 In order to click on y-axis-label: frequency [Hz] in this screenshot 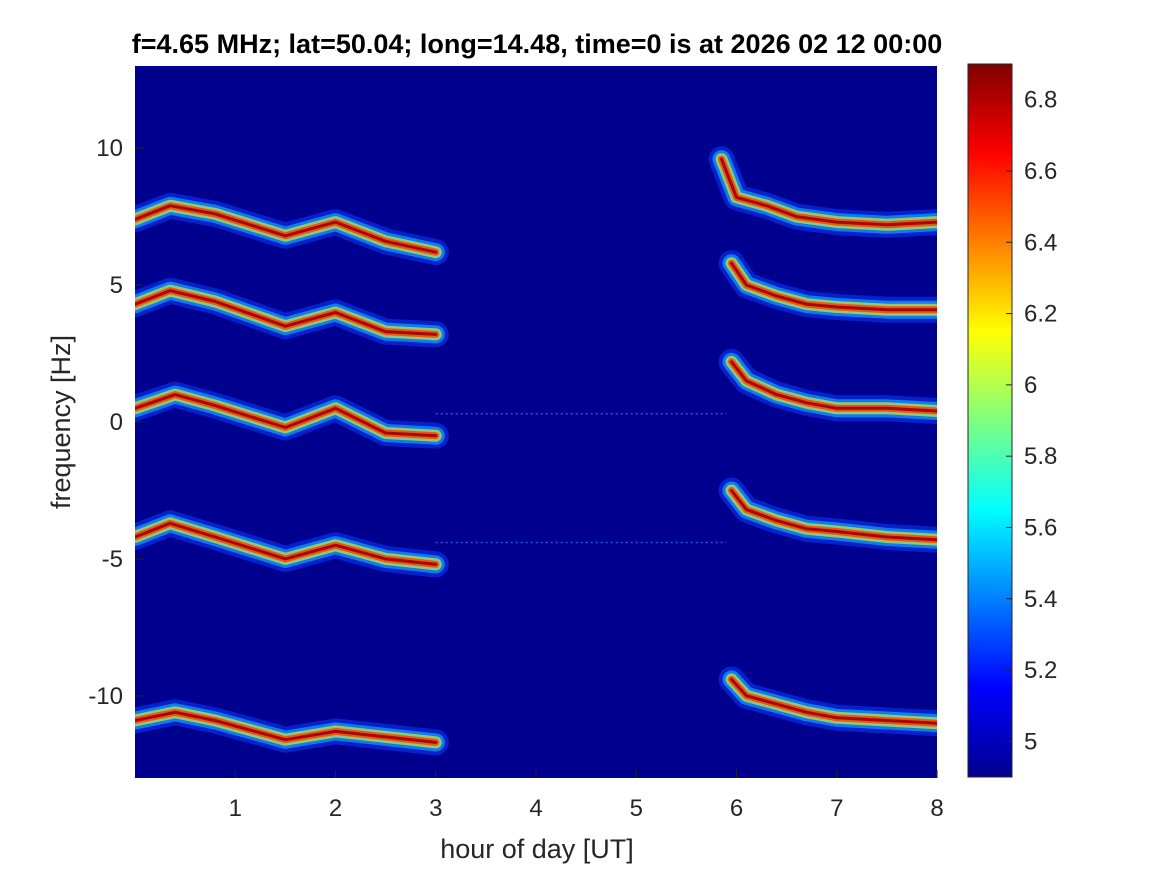, I will do `click(61, 422)`.